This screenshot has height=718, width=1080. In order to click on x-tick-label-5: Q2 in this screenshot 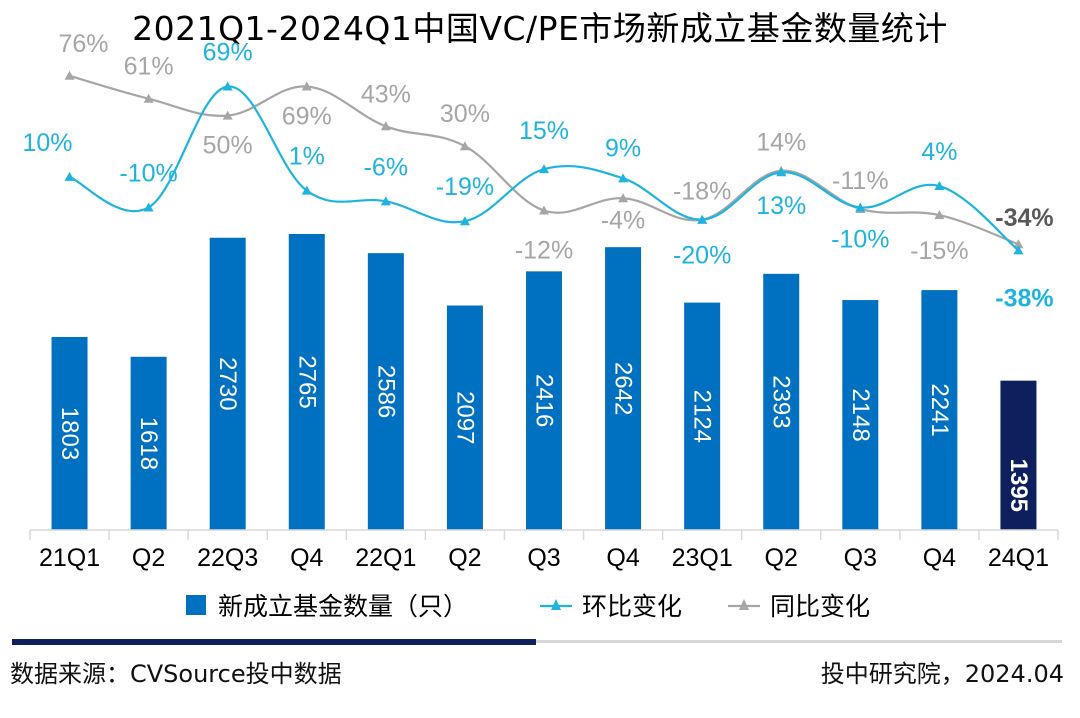, I will do `click(464, 558)`.